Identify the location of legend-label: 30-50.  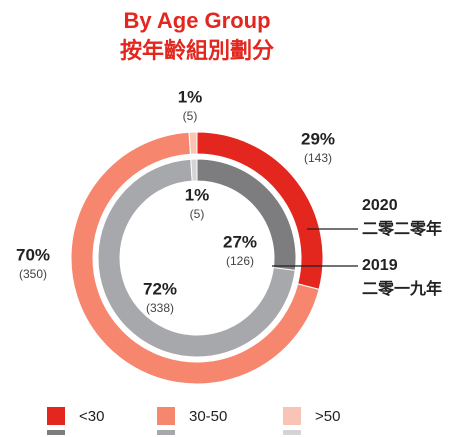
(208, 416).